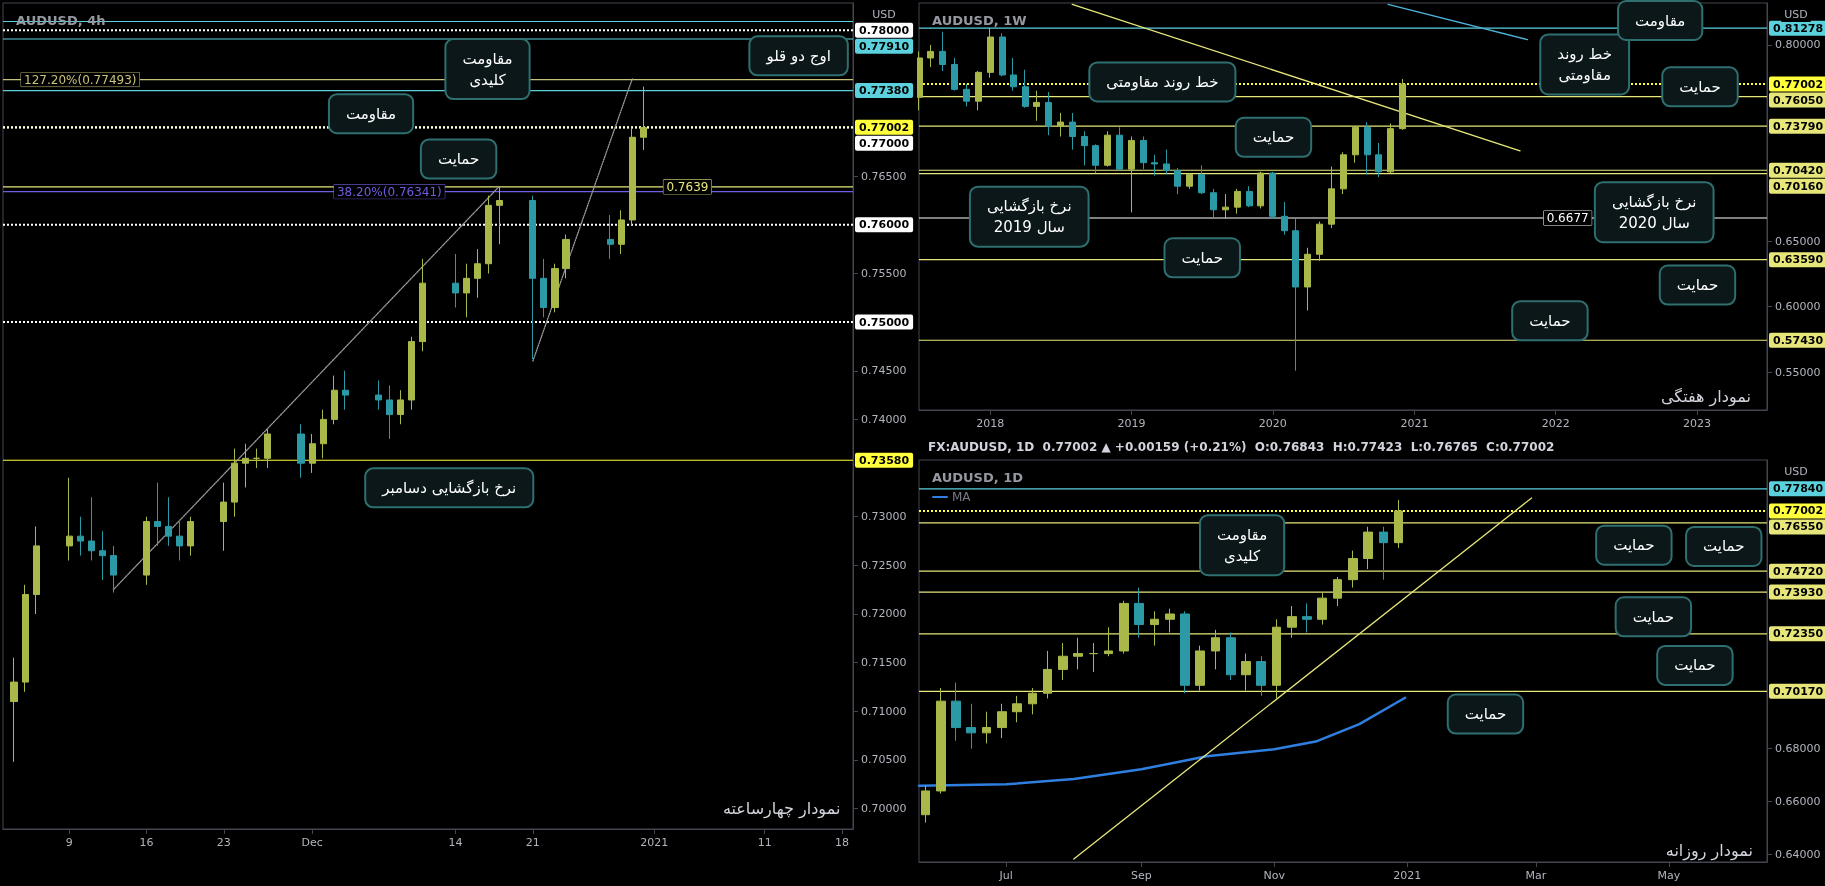 The width and height of the screenshot is (1825, 886). Describe the element at coordinates (1555, 423) in the screenshot. I see `x-tick-label: 2022` at that location.